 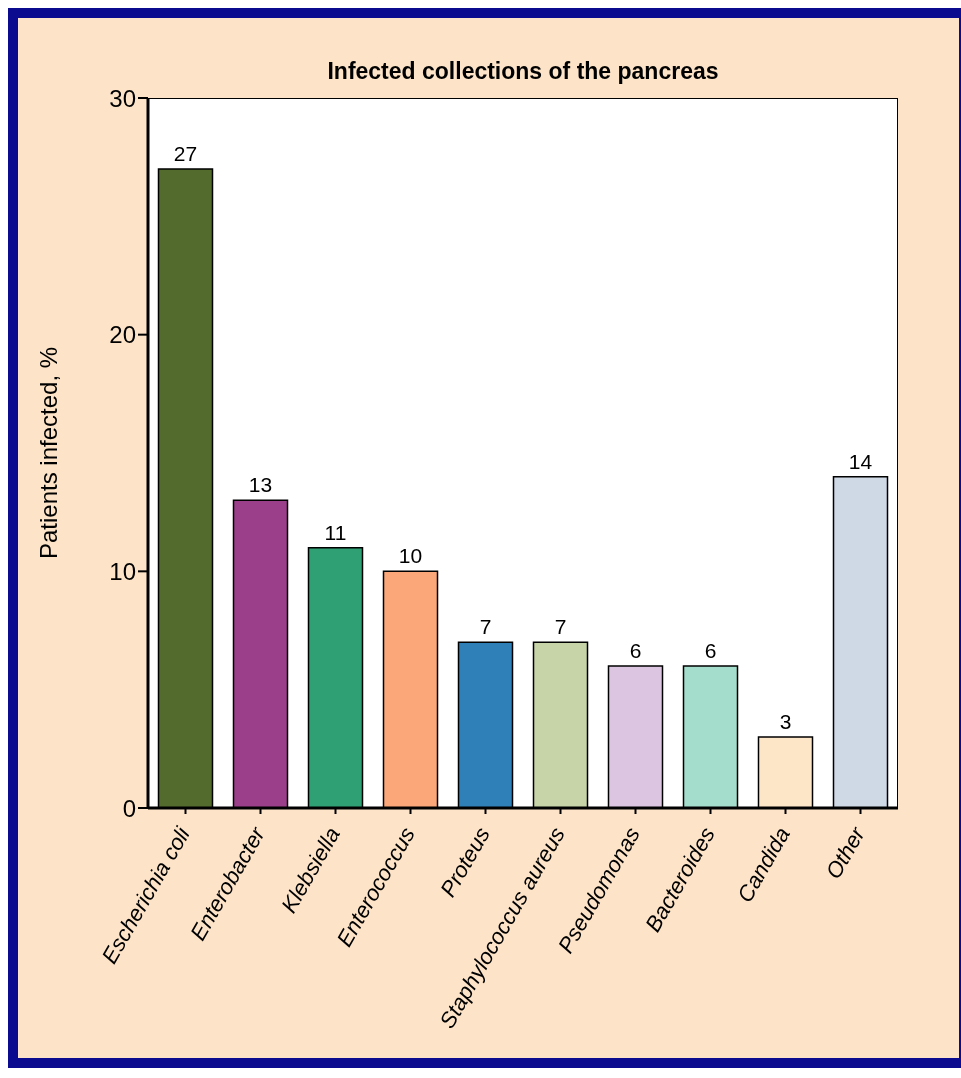 I want to click on chart-title: Infected collections of the pancreas, so click(x=523, y=71).